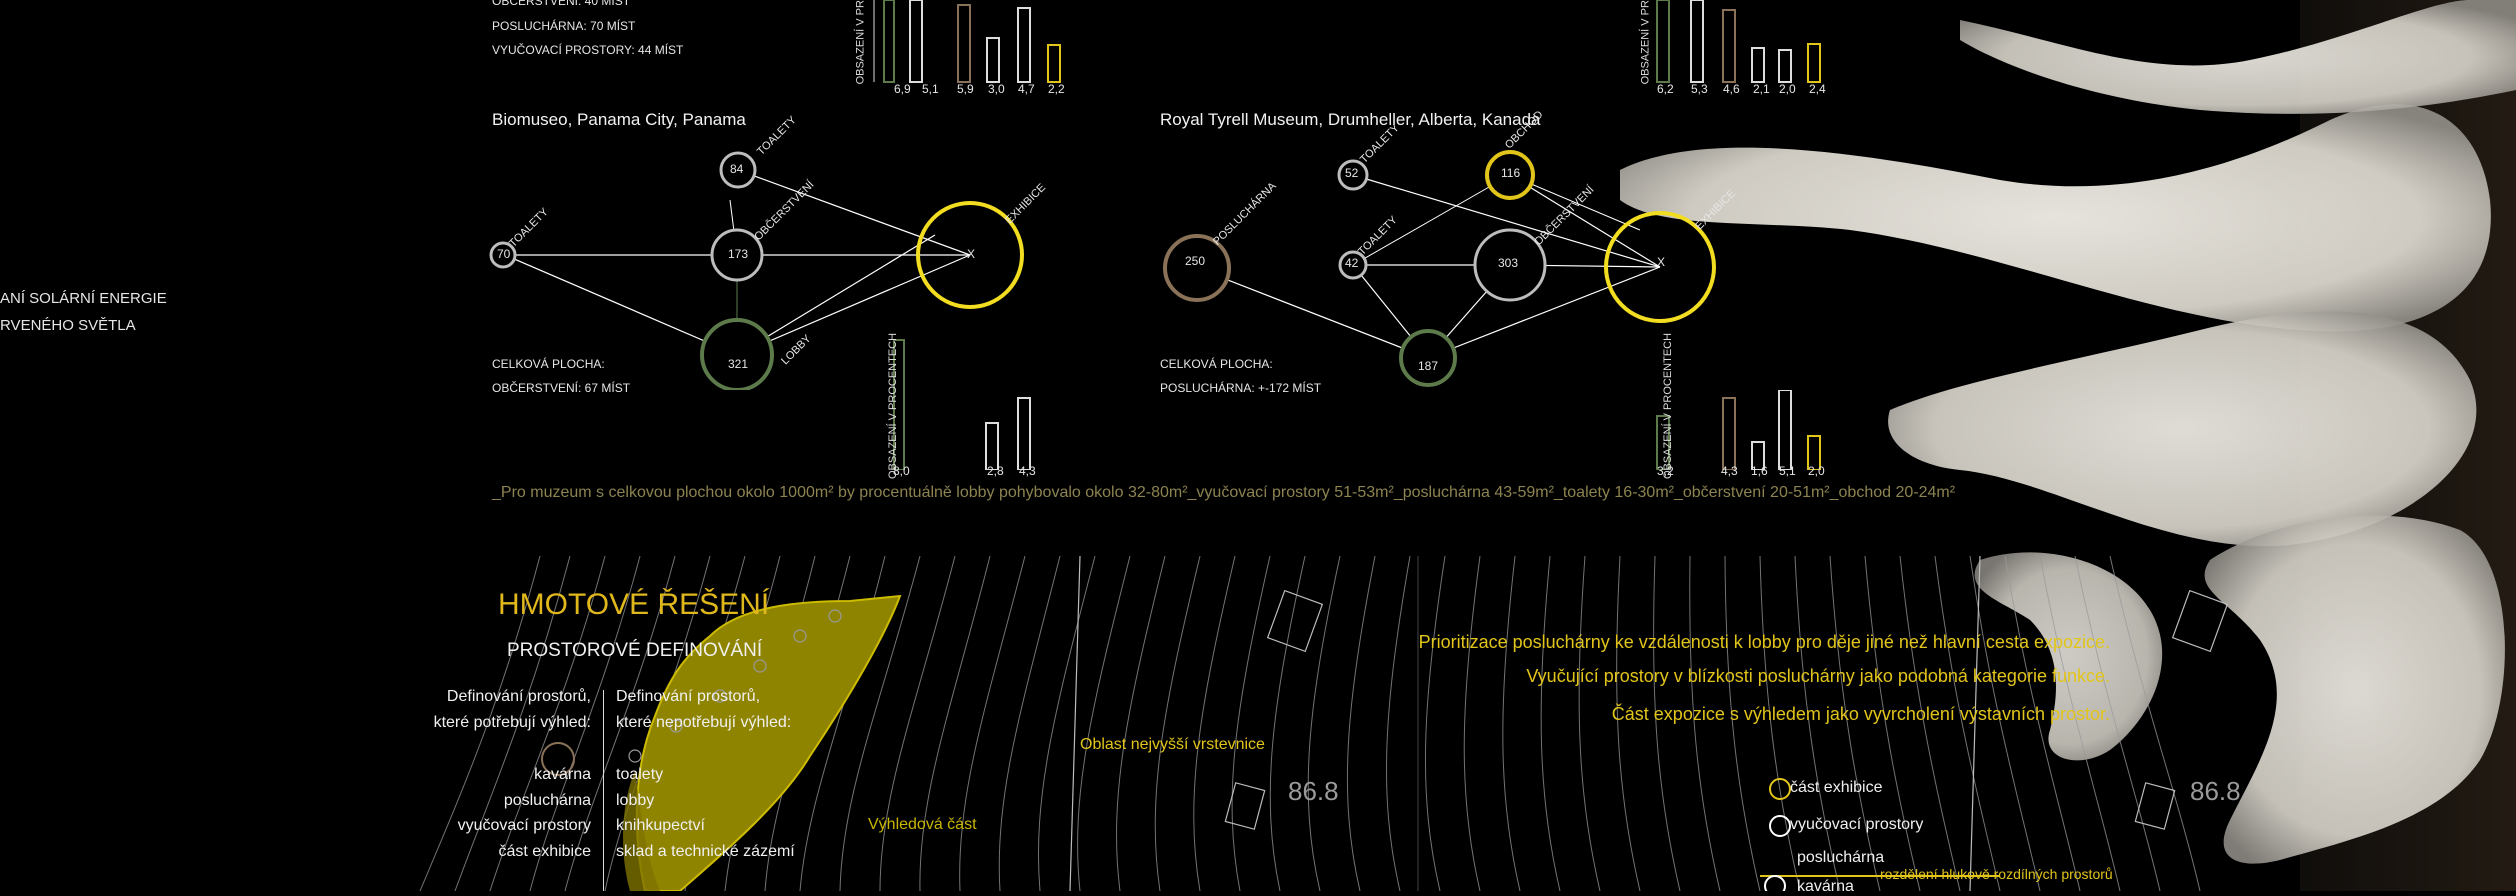  What do you see at coordinates (635, 650) in the screenshot?
I see `mass-section-subtitle: PROSTOROVÉ DEFINOVÁNÍ` at bounding box center [635, 650].